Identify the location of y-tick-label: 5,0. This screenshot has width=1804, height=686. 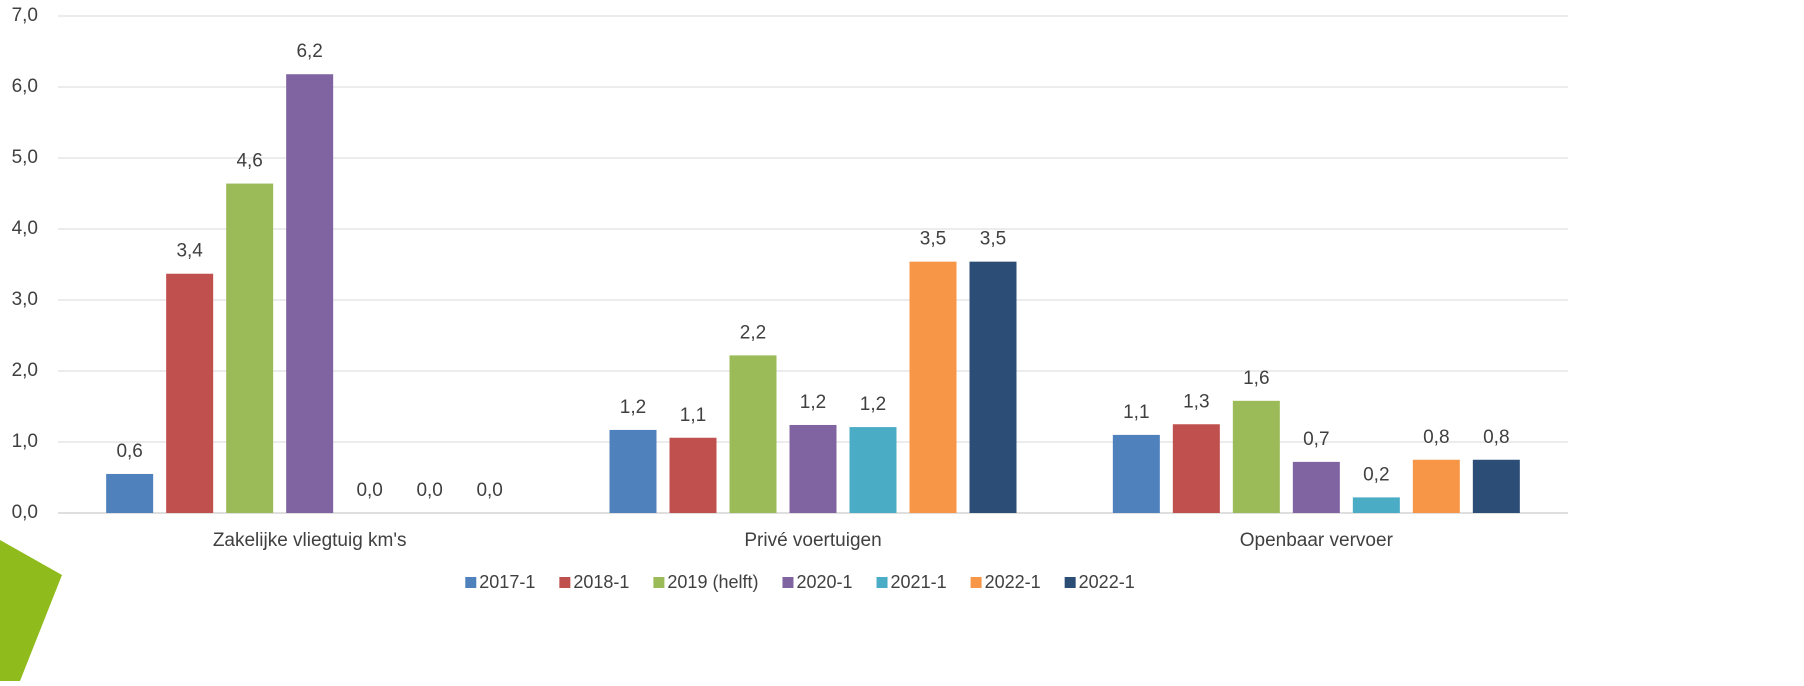
(25, 157).